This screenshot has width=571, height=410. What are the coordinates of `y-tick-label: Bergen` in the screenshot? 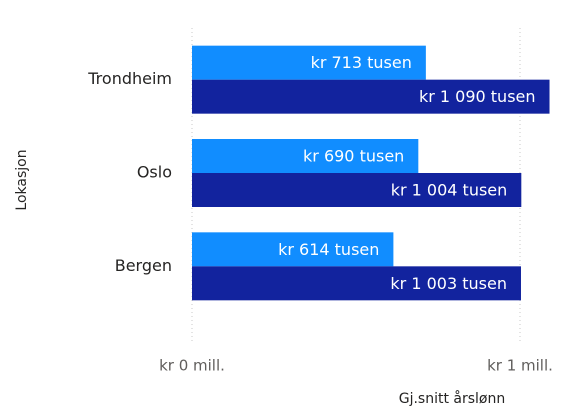 It's located at (143, 265).